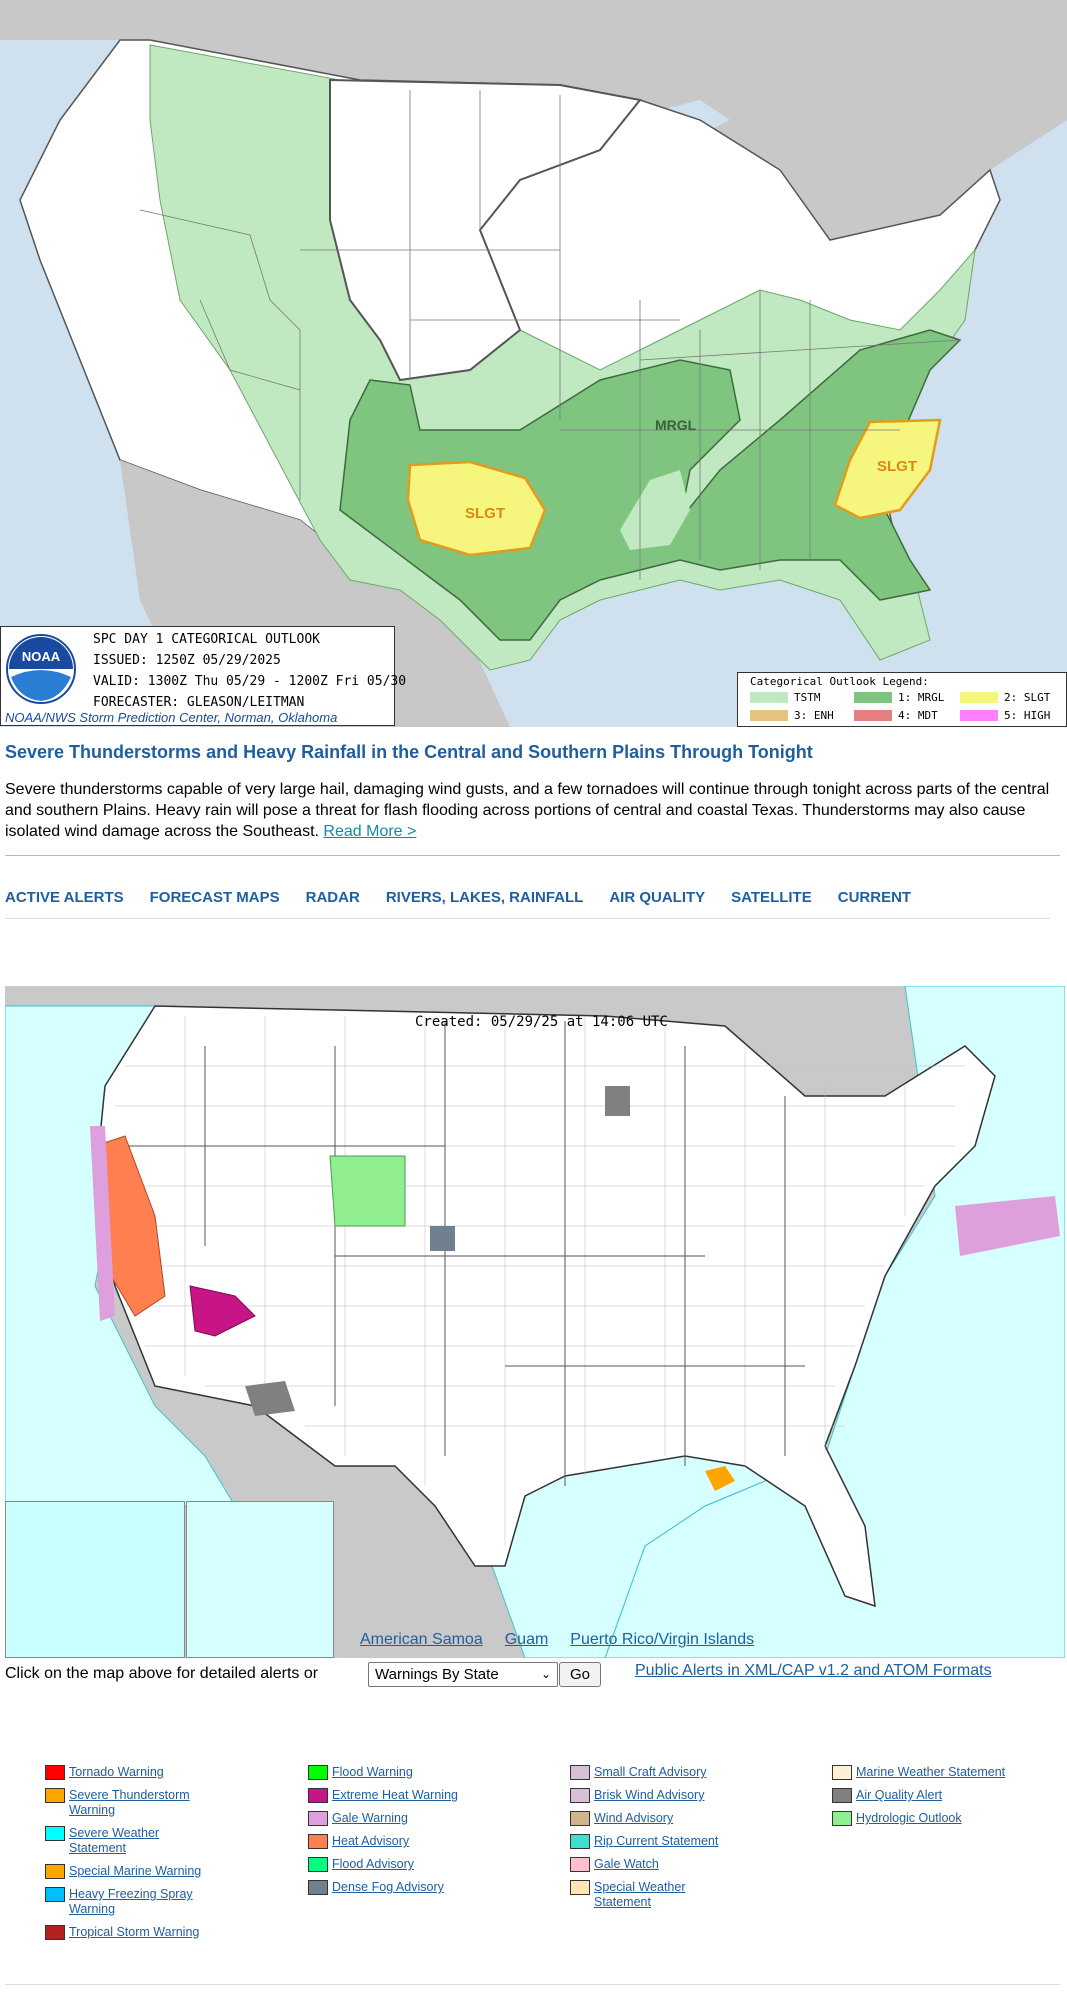 The width and height of the screenshot is (1067, 2000). Describe the element at coordinates (655, 510) in the screenshot. I see `tstm-pocket` at that location.